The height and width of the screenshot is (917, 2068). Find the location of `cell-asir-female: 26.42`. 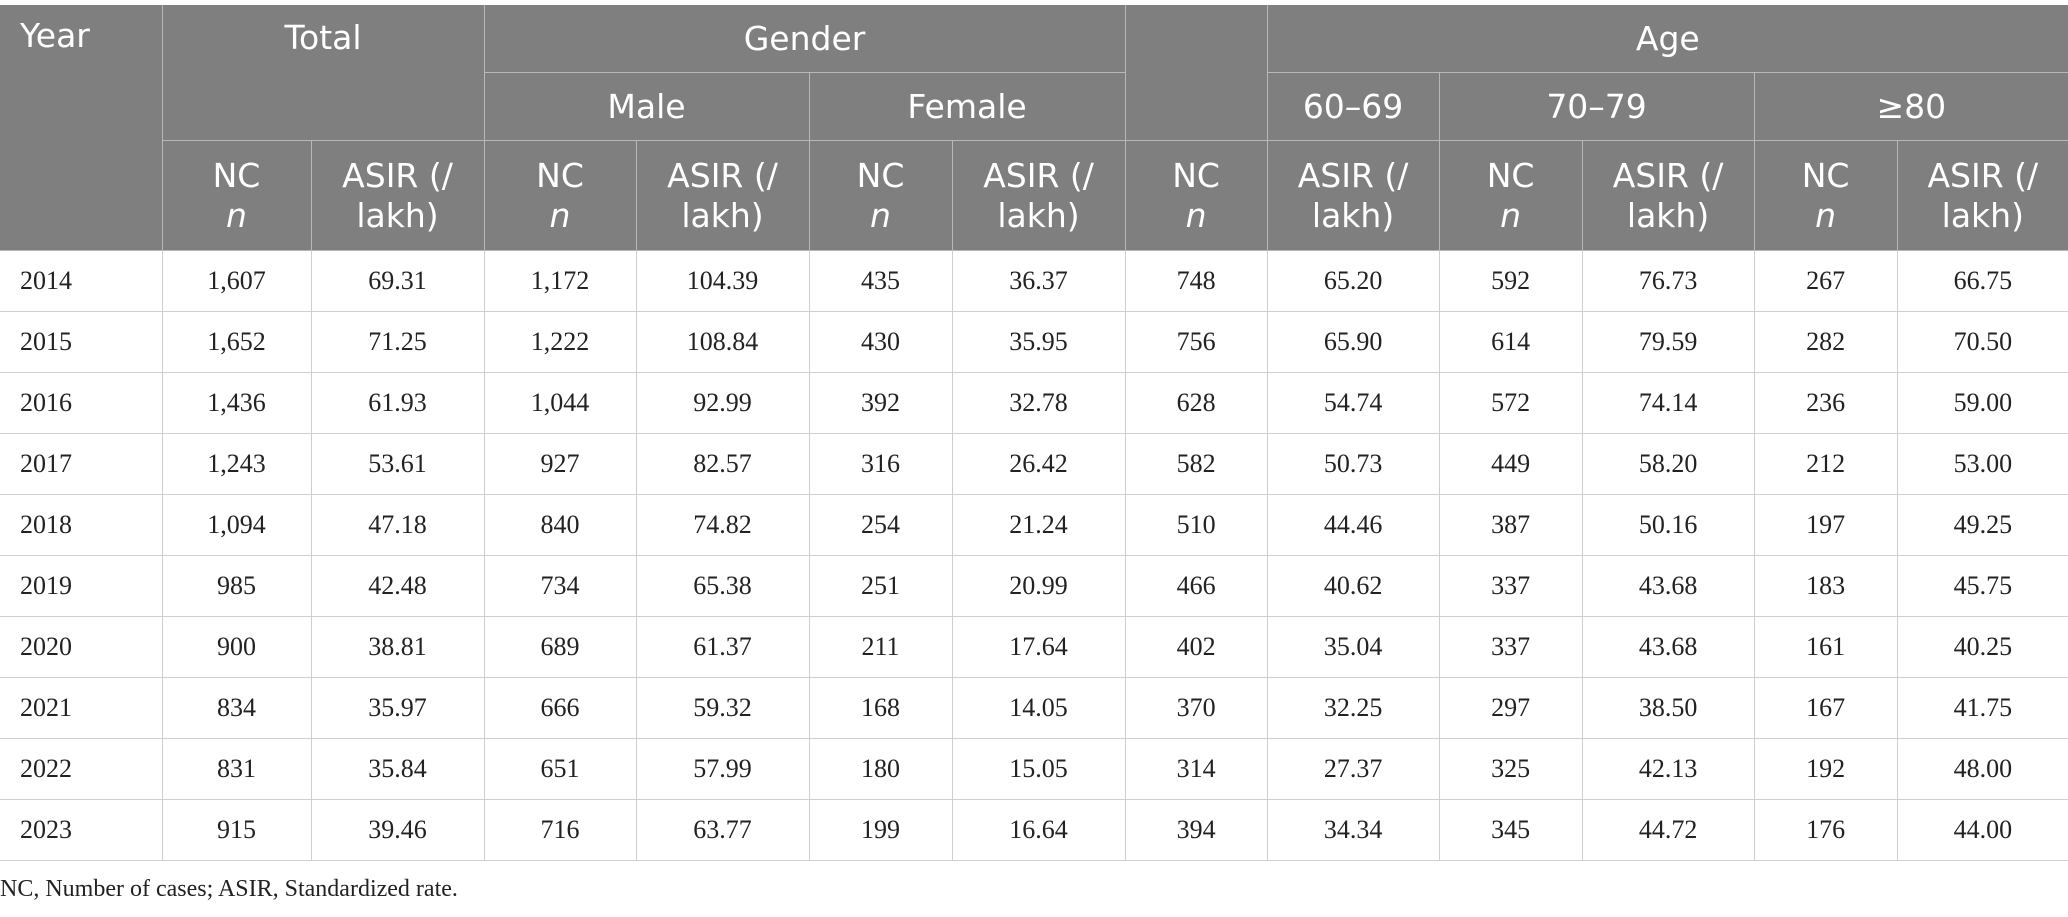

cell-asir-female: 26.42 is located at coordinates (1039, 464).